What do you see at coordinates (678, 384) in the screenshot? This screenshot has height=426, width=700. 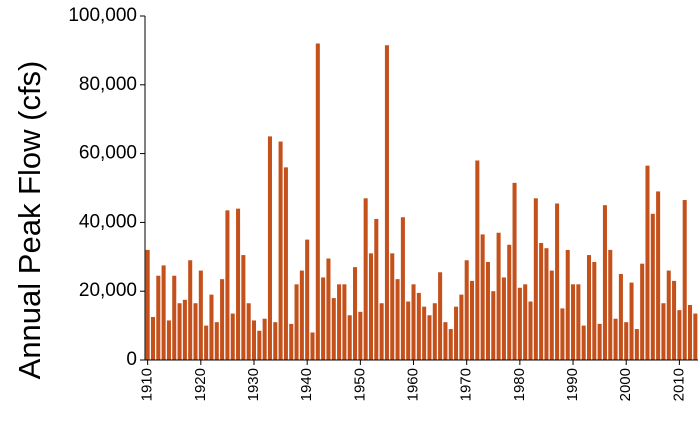 I see `x-tick-label: 2010` at bounding box center [678, 384].